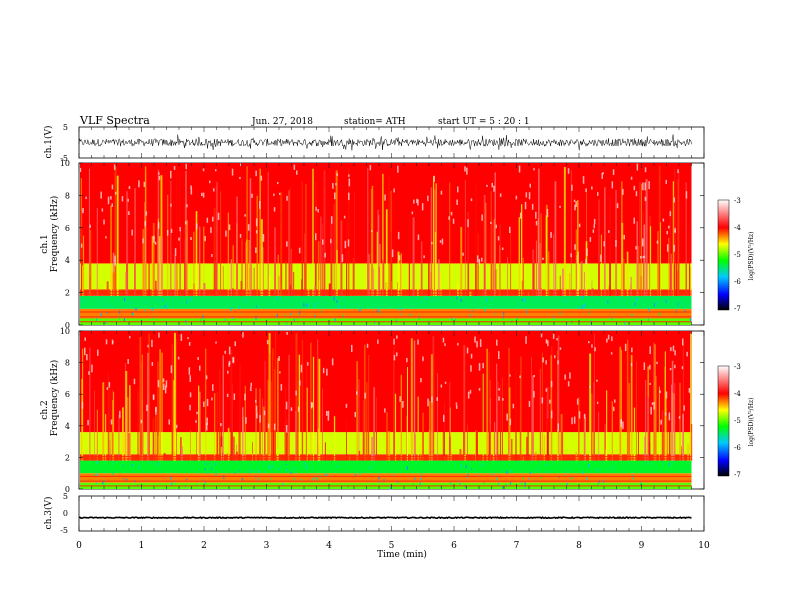 The width and height of the screenshot is (792, 612). What do you see at coordinates (65, 513) in the screenshot?
I see `ch3-ytick-mid: 0` at bounding box center [65, 513].